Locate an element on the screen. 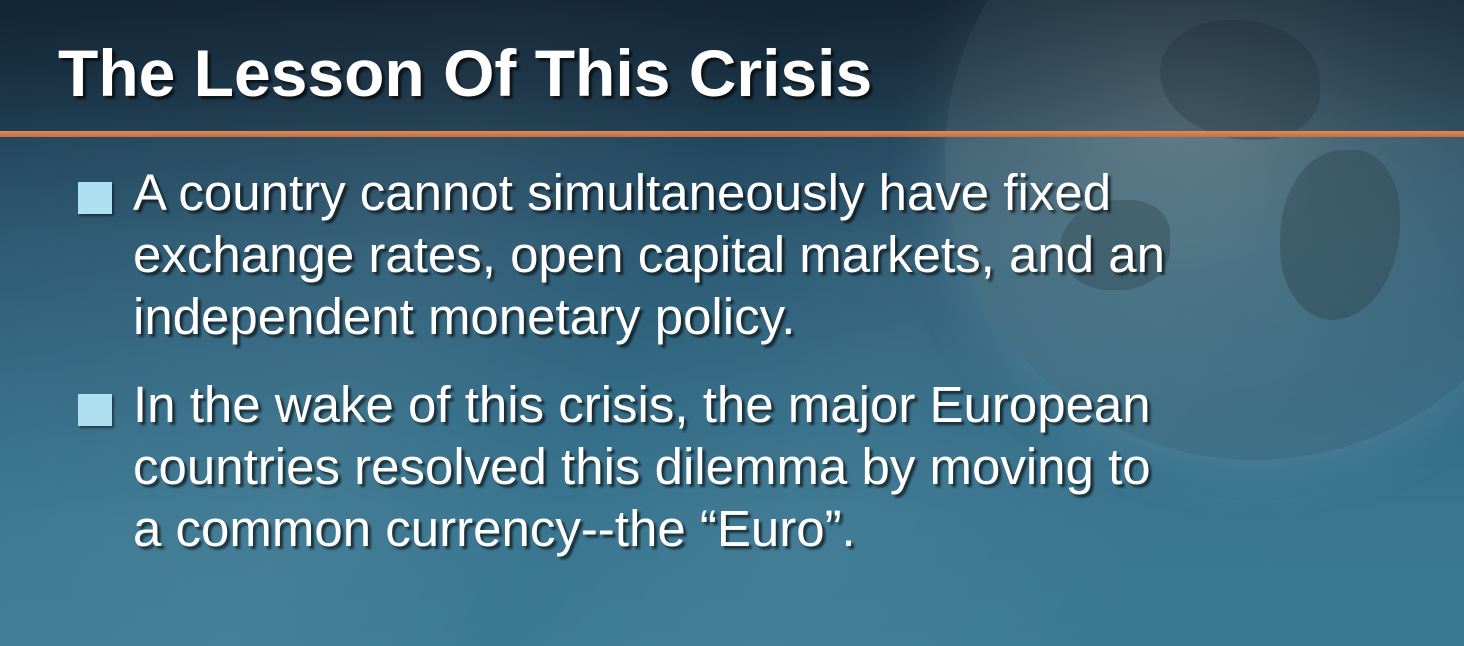  slide-title: The Lesson Of This Crisis is located at coordinates (465, 73).